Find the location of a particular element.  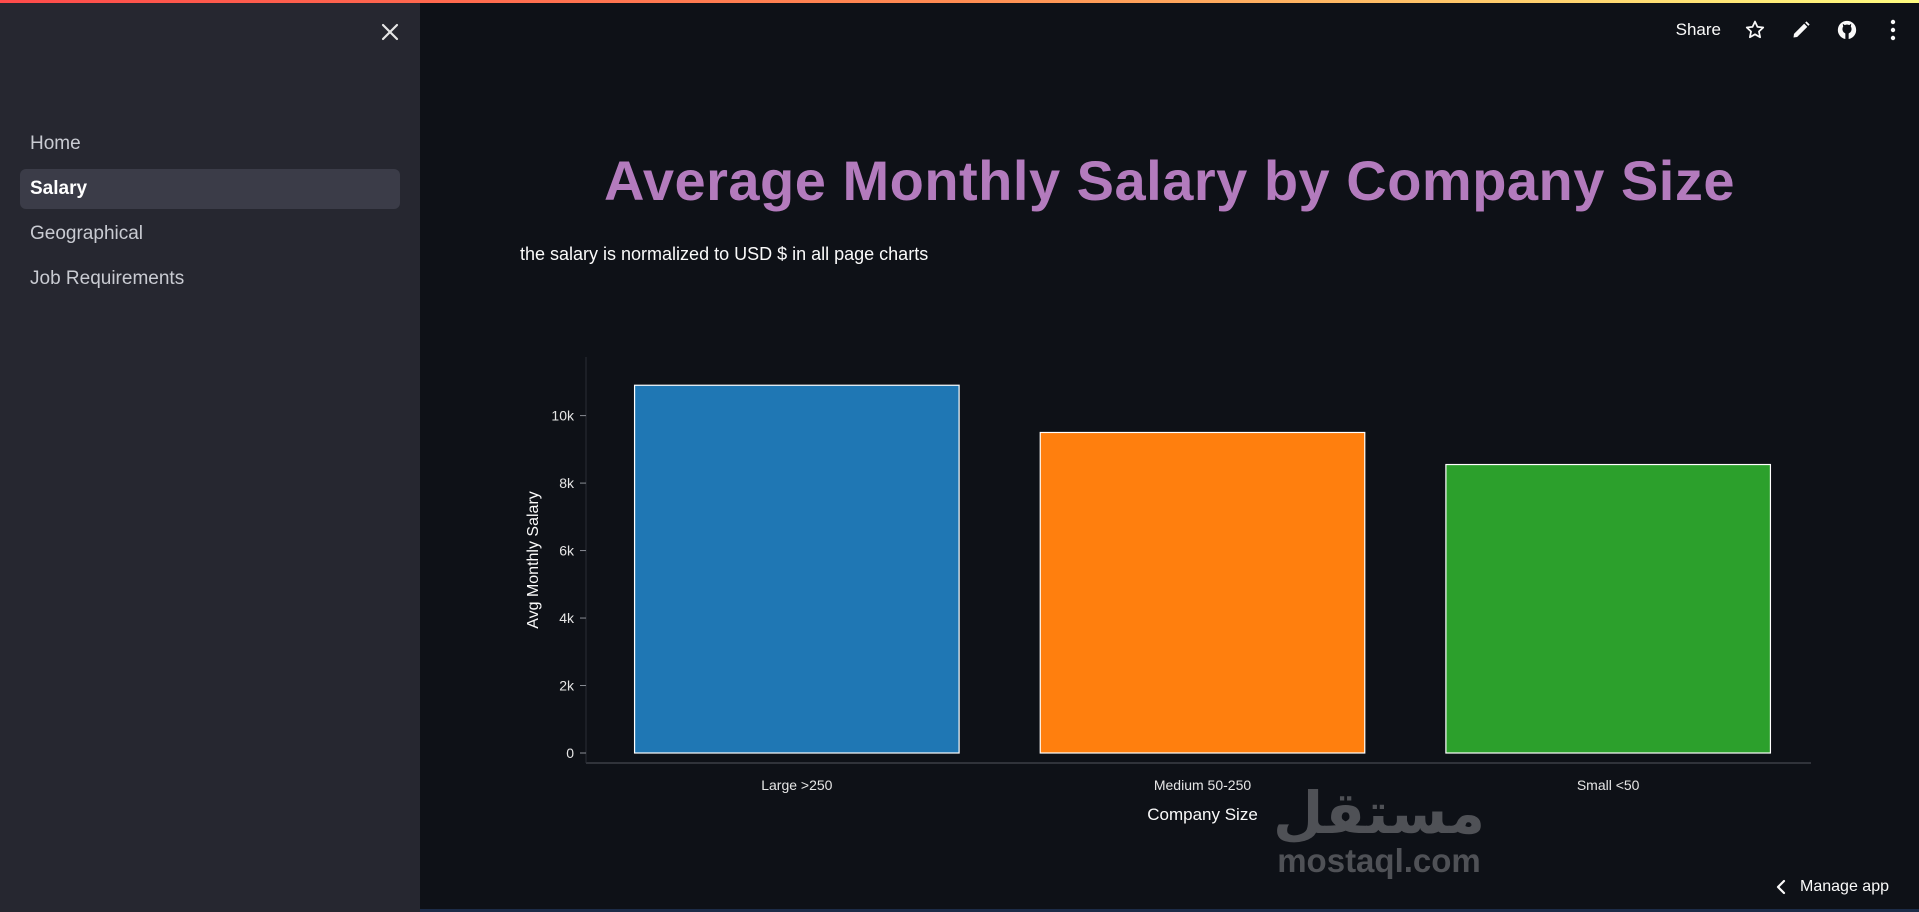

more-vertical-icon is located at coordinates (1893, 30).